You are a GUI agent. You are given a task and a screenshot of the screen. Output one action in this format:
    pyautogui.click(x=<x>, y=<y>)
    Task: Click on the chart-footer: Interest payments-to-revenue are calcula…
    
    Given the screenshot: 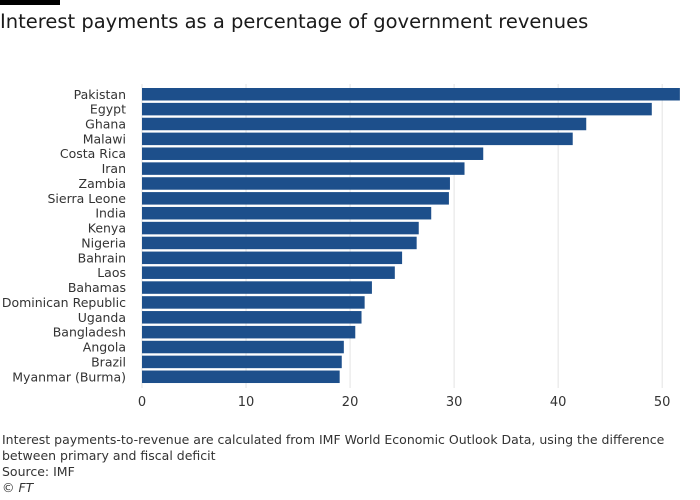 What is the action you would take?
    pyautogui.click(x=347, y=464)
    